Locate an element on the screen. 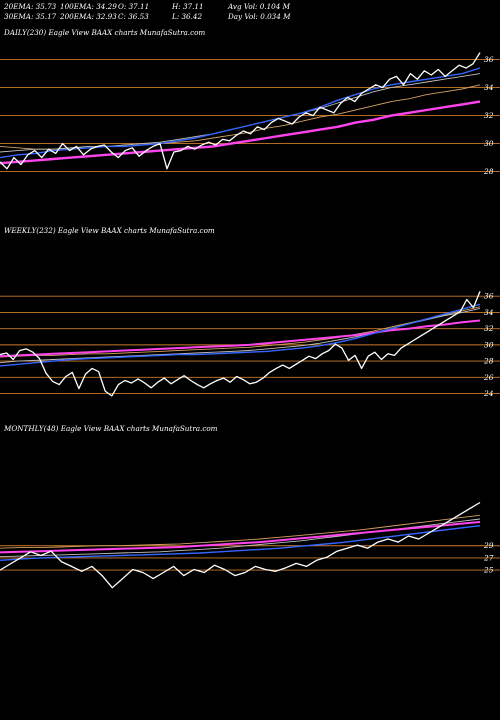  avg-vol-label: Avg Vol: 0.104 M is located at coordinates (259, 6).